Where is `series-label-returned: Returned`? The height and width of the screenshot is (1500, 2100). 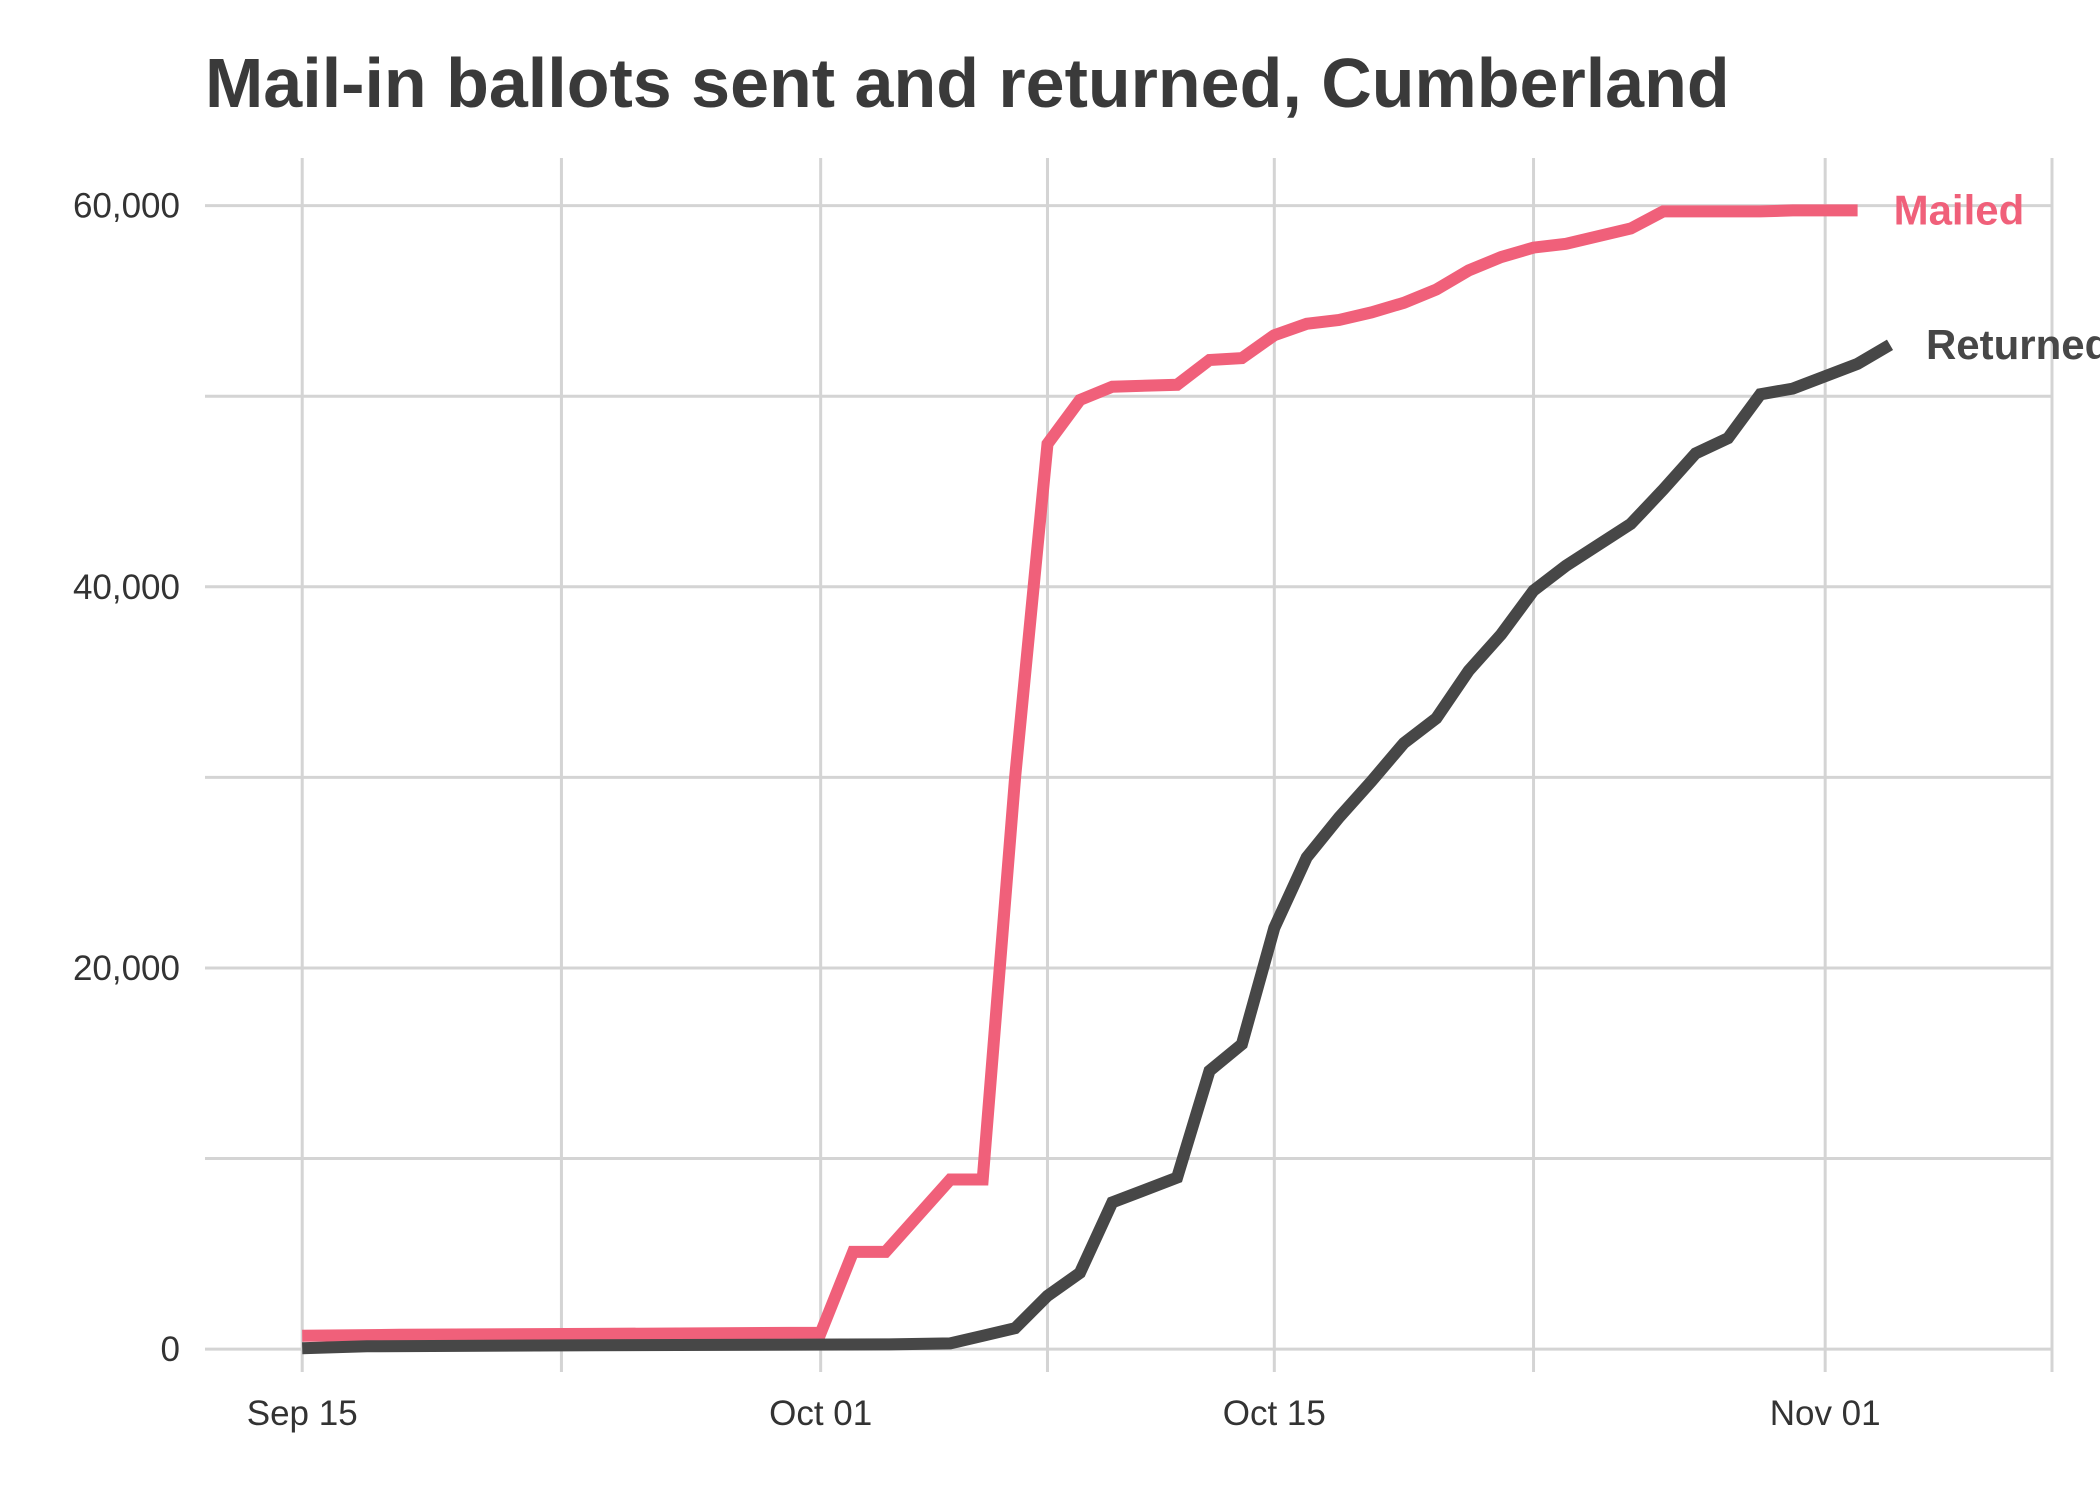 series-label-returned: Returned is located at coordinates (2013, 344).